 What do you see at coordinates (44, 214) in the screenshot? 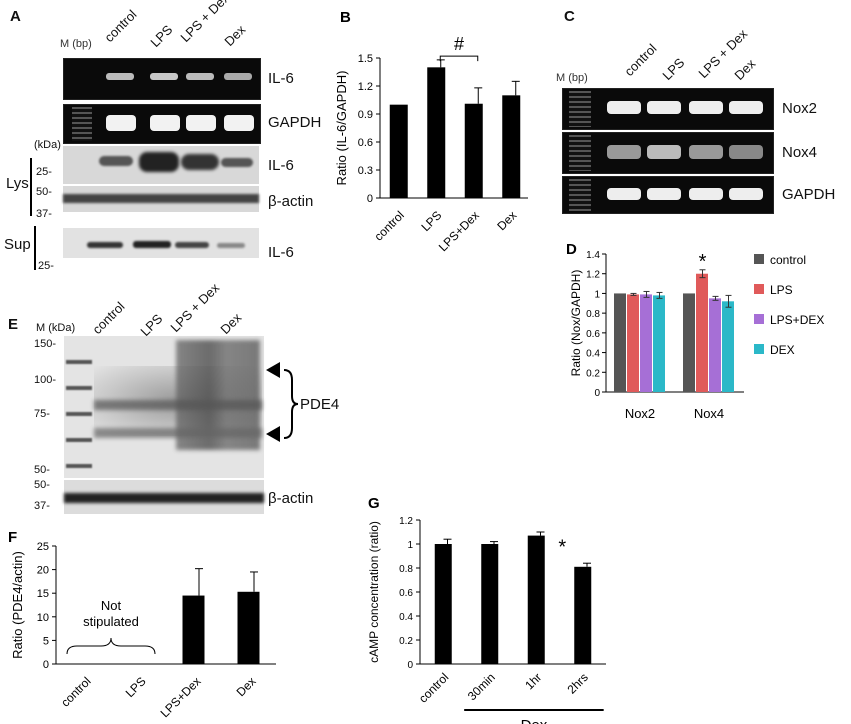
I see `marker: 37-` at bounding box center [44, 214].